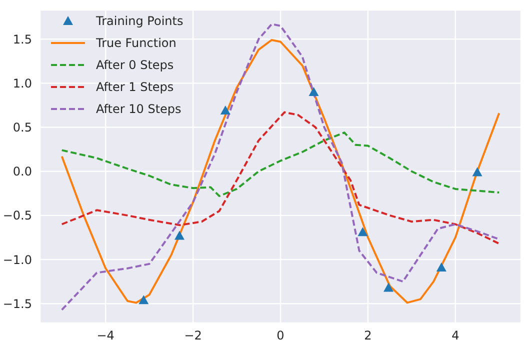 The image size is (528, 349). What do you see at coordinates (140, 21) in the screenshot?
I see `legend-label: Training Points` at bounding box center [140, 21].